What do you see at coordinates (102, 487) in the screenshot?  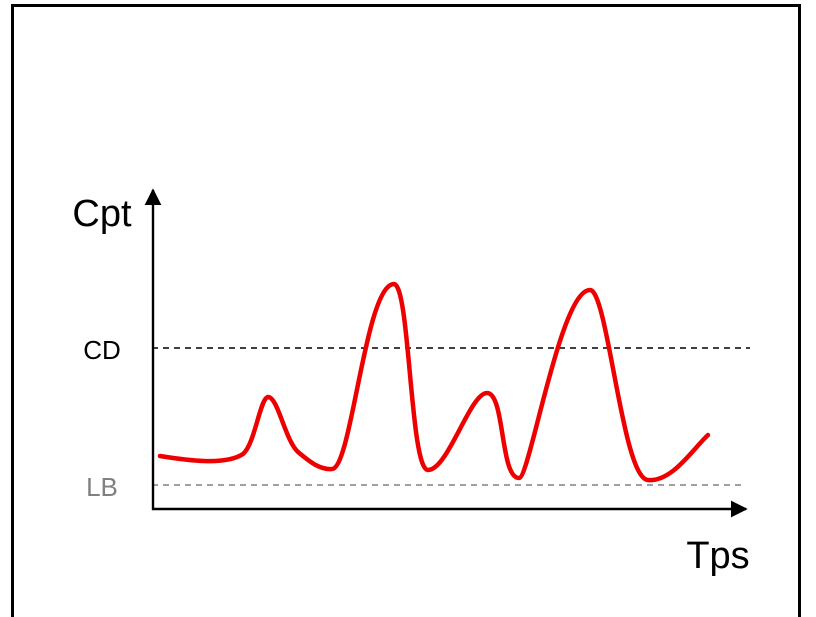 I see `lb-threshold-label: LB` at bounding box center [102, 487].